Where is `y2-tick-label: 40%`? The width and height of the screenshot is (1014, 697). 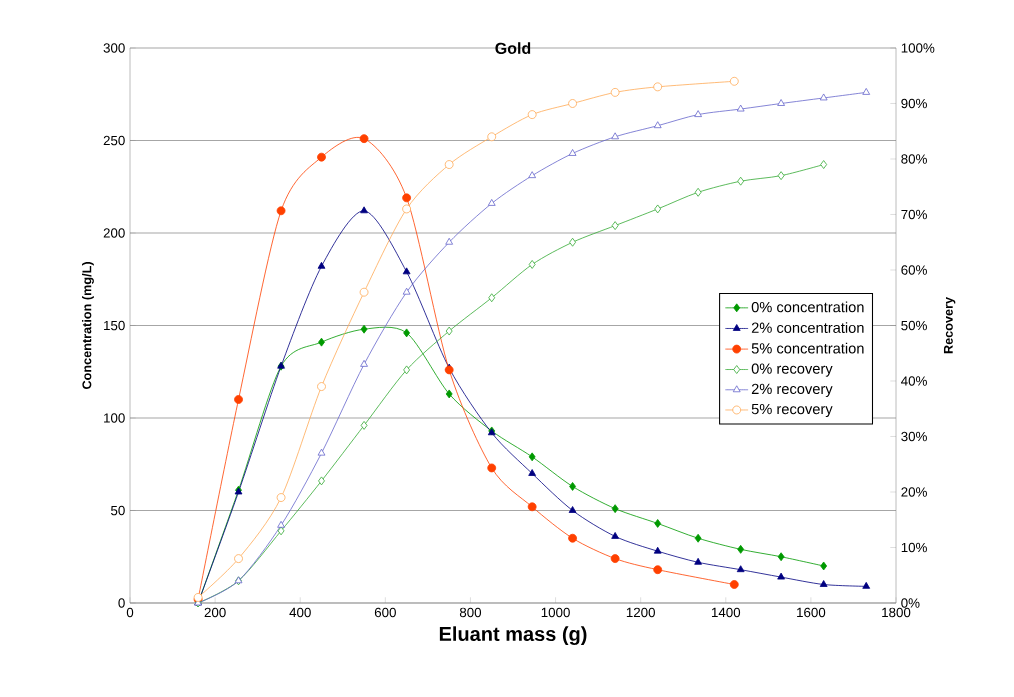 y2-tick-label: 40% is located at coordinates (914, 381).